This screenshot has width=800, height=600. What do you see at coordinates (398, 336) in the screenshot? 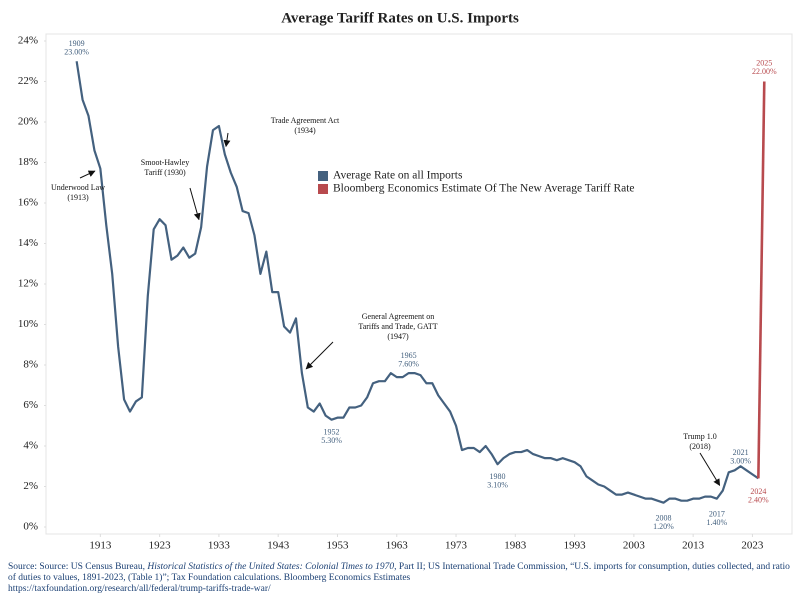
I see `event-label: (1947)` at bounding box center [398, 336].